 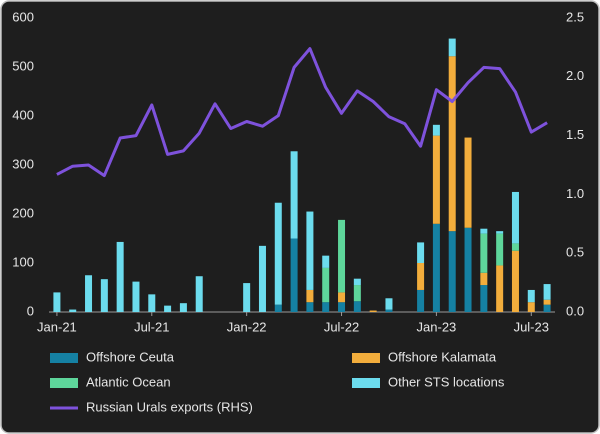 What do you see at coordinates (23, 163) in the screenshot?
I see `y-tick-label: 300` at bounding box center [23, 163].